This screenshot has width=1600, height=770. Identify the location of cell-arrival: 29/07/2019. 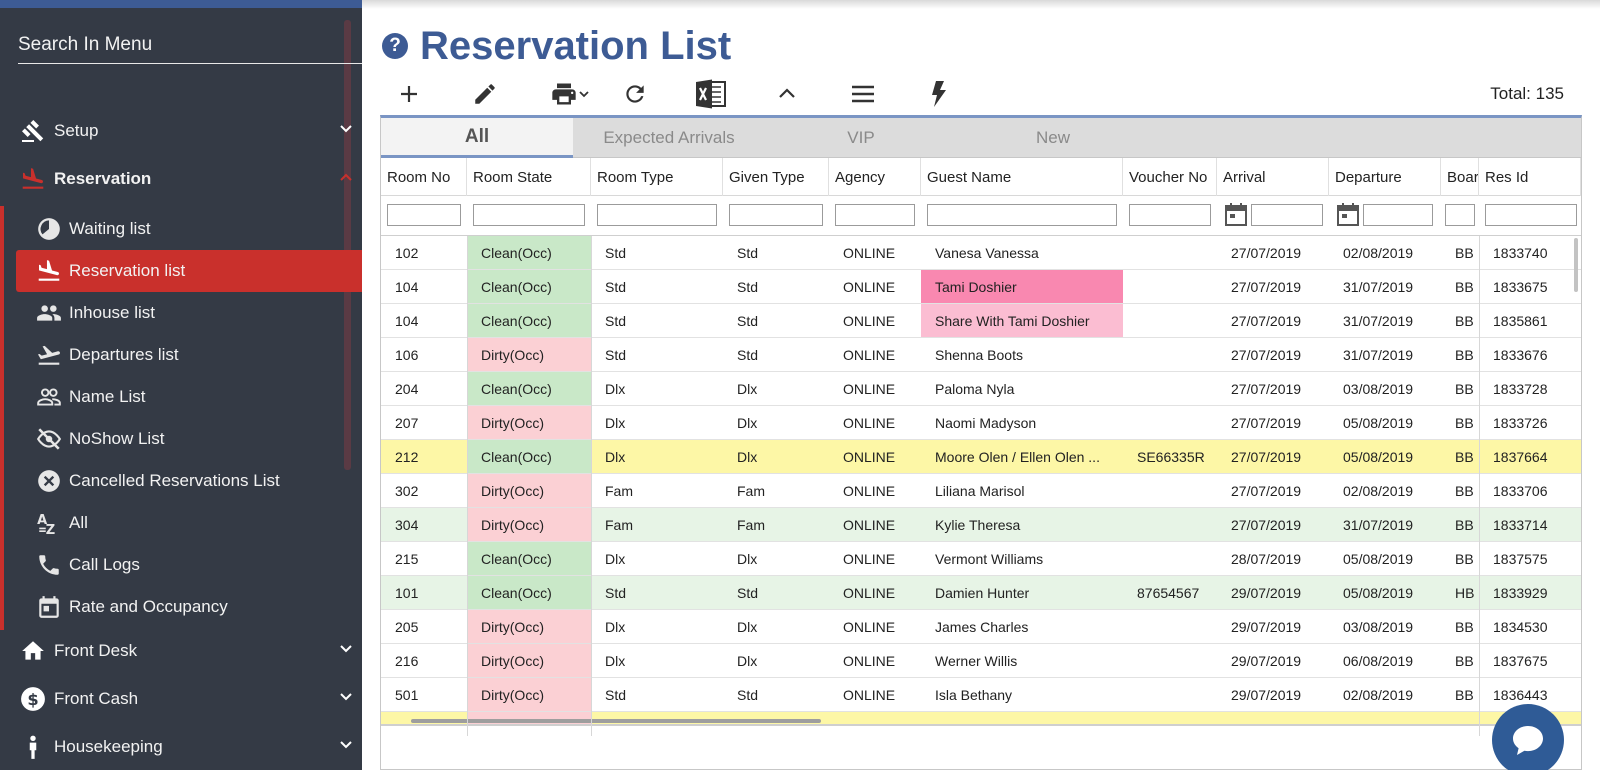
(1266, 626).